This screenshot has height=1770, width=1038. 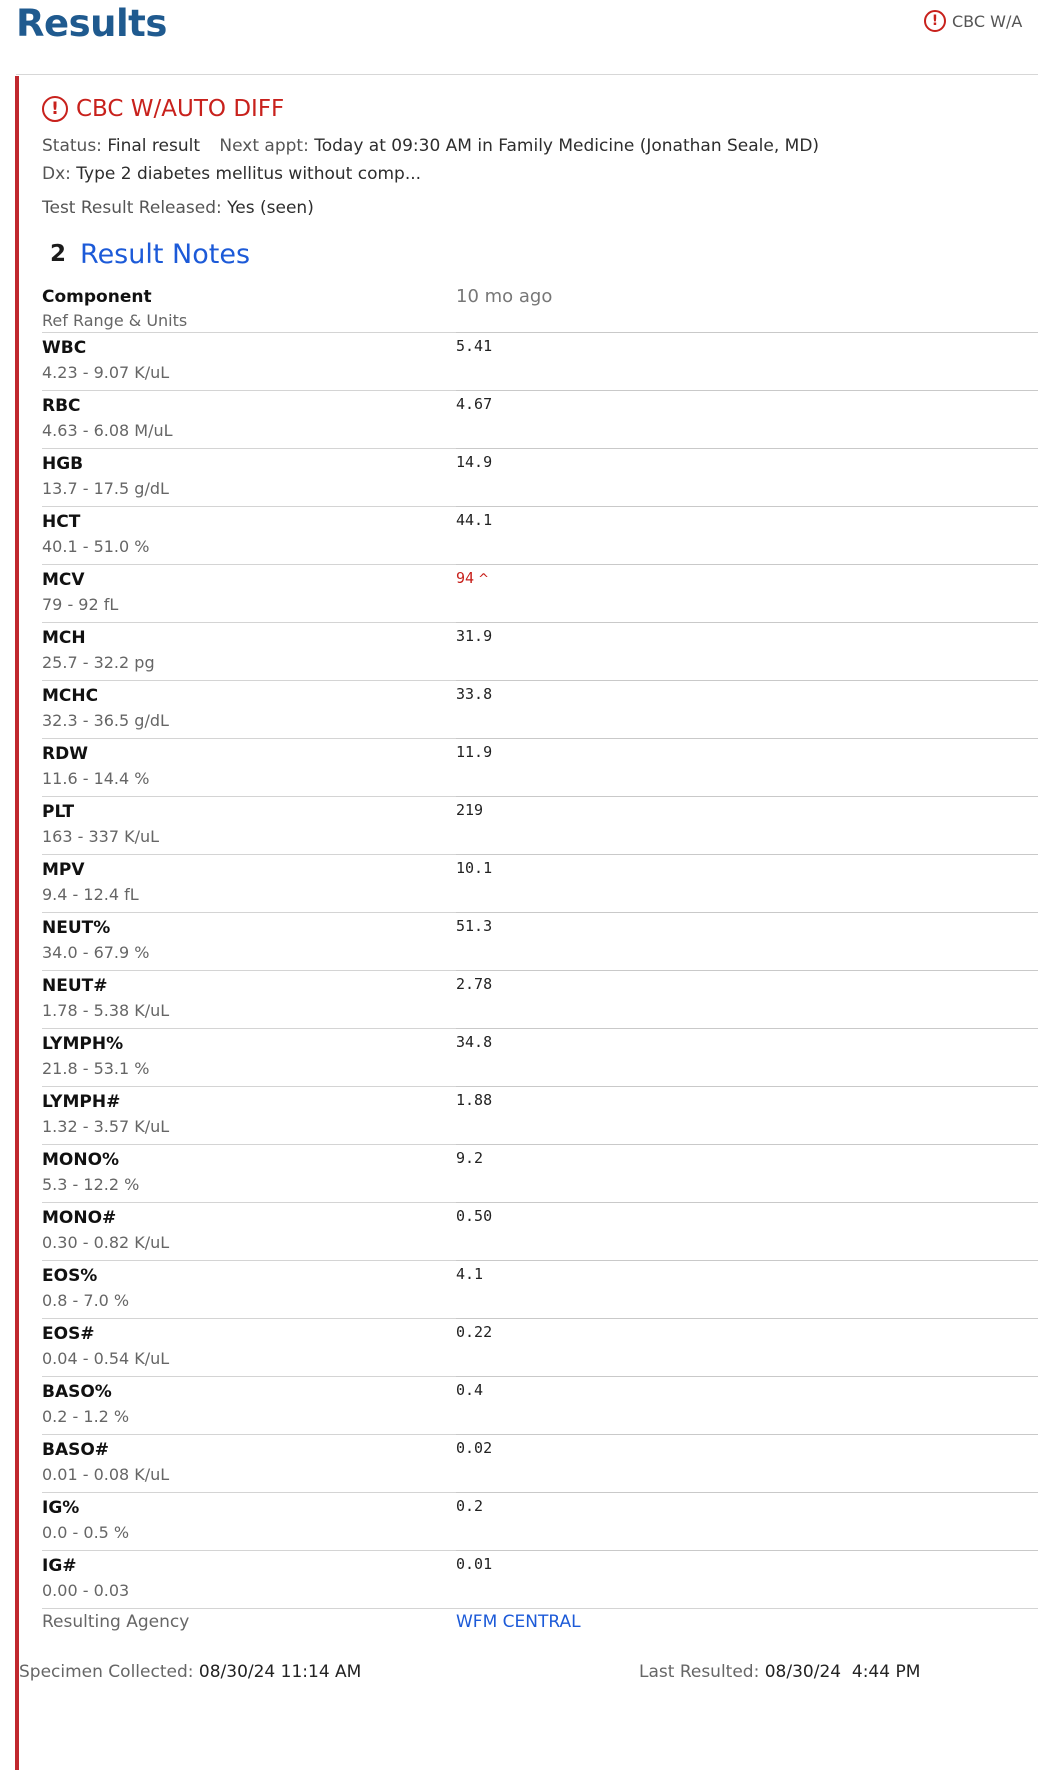 What do you see at coordinates (59, 1566) in the screenshot?
I see `component-name: IG#` at bounding box center [59, 1566].